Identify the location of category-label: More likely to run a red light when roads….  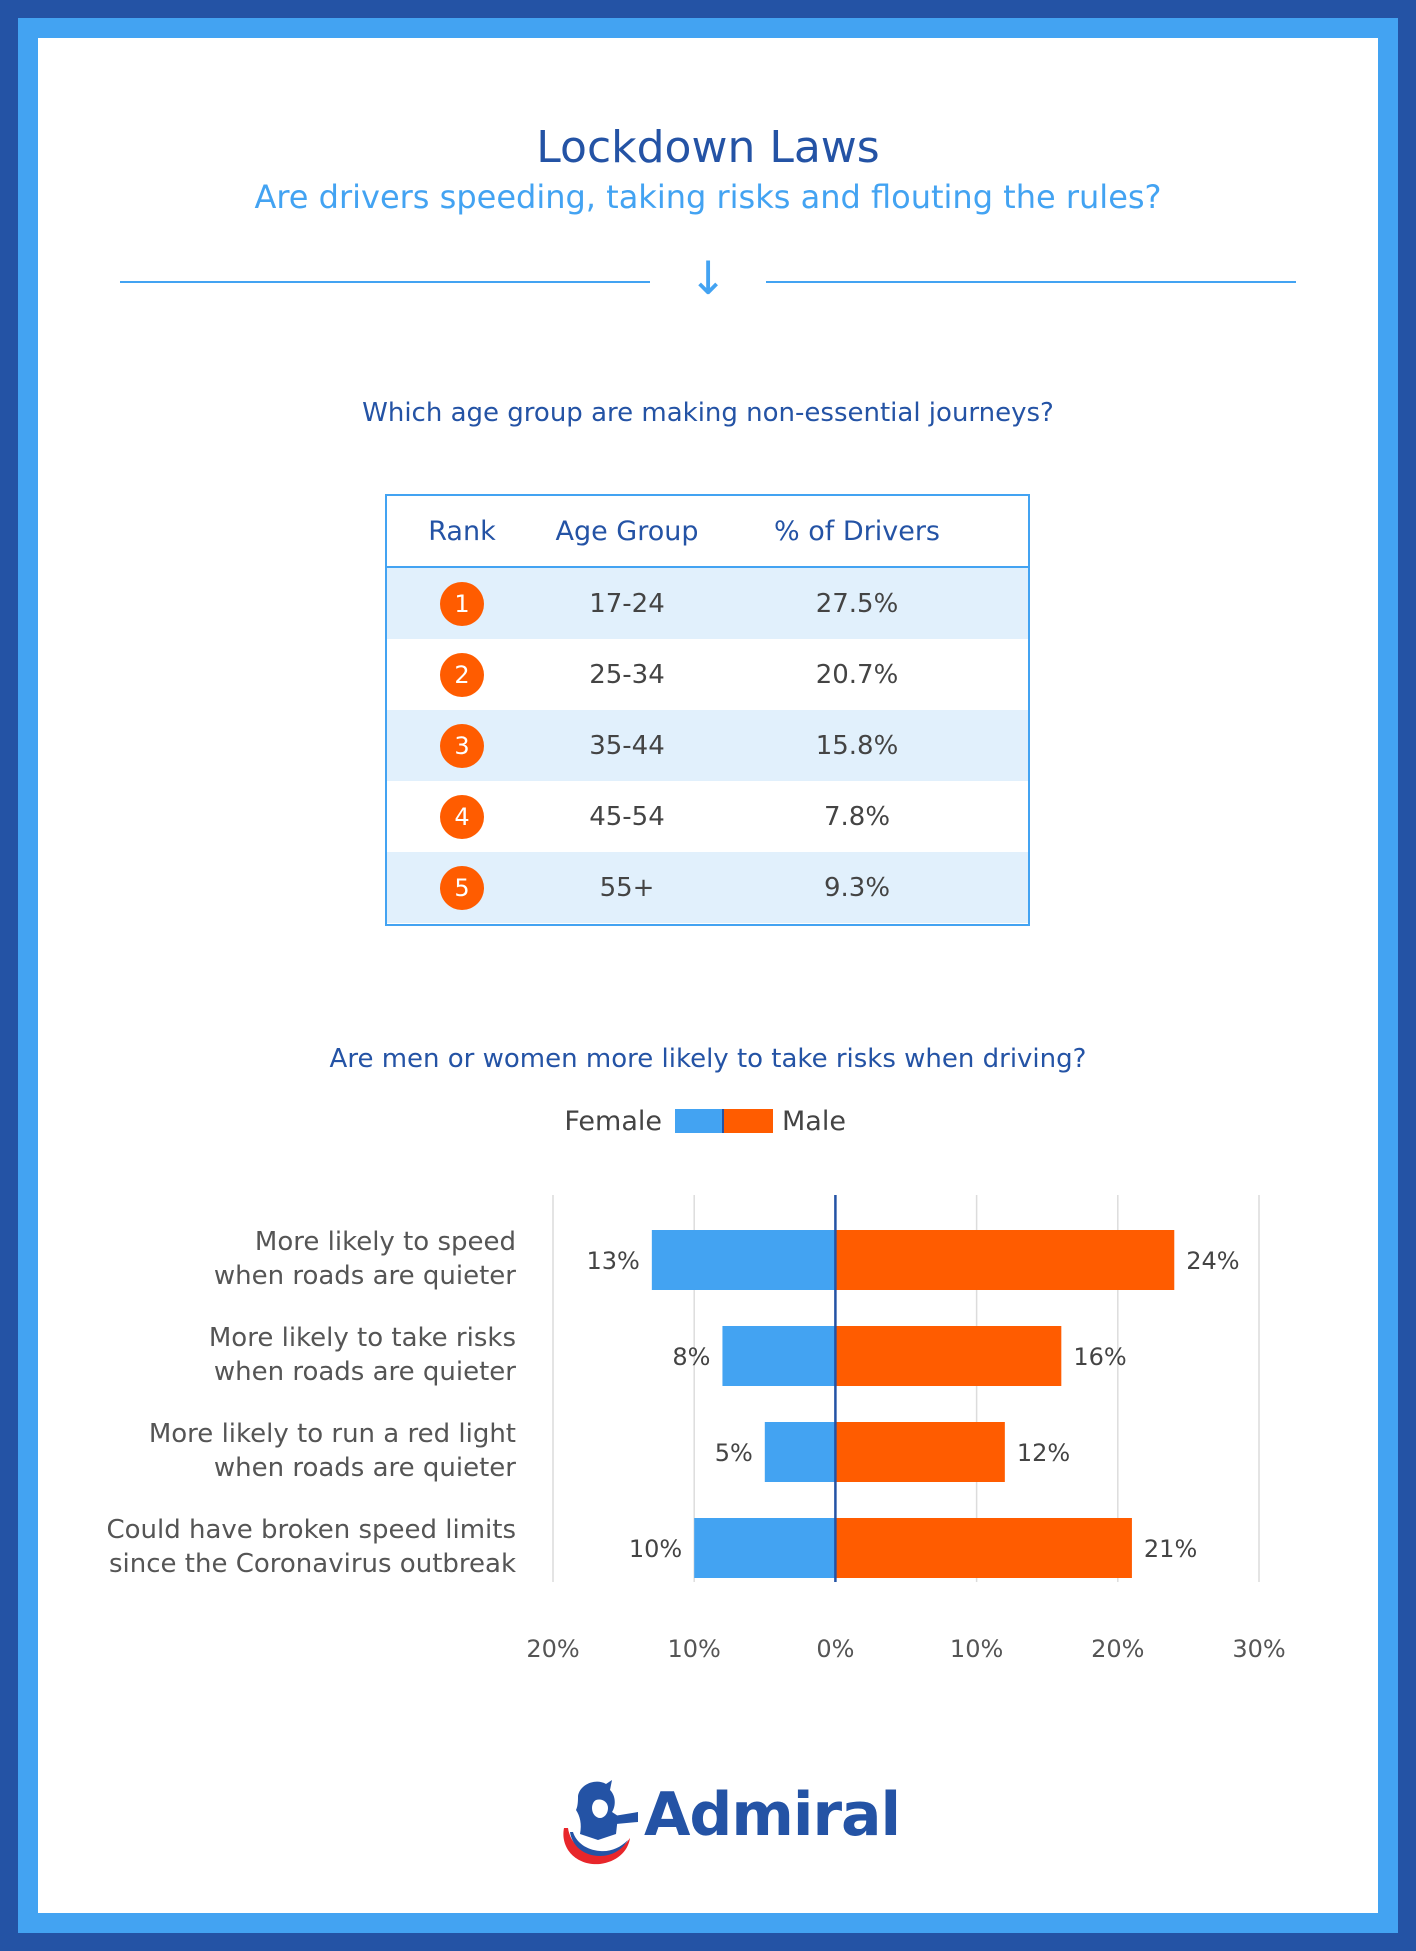
(332, 1451).